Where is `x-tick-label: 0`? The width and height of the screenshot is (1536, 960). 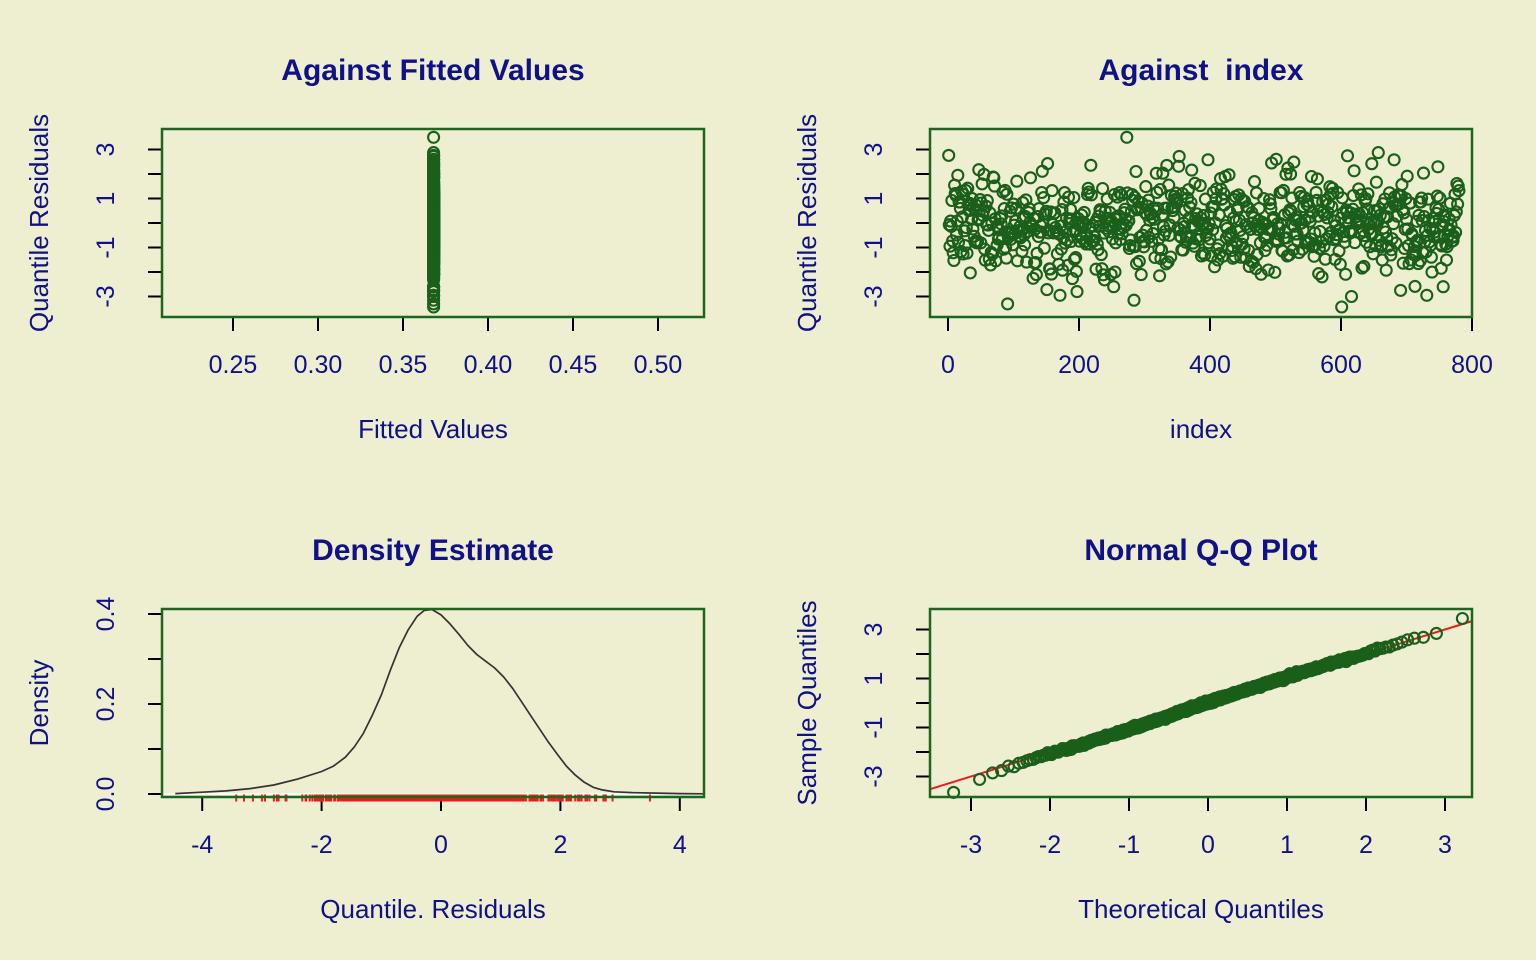
x-tick-label: 0 is located at coordinates (1208, 845).